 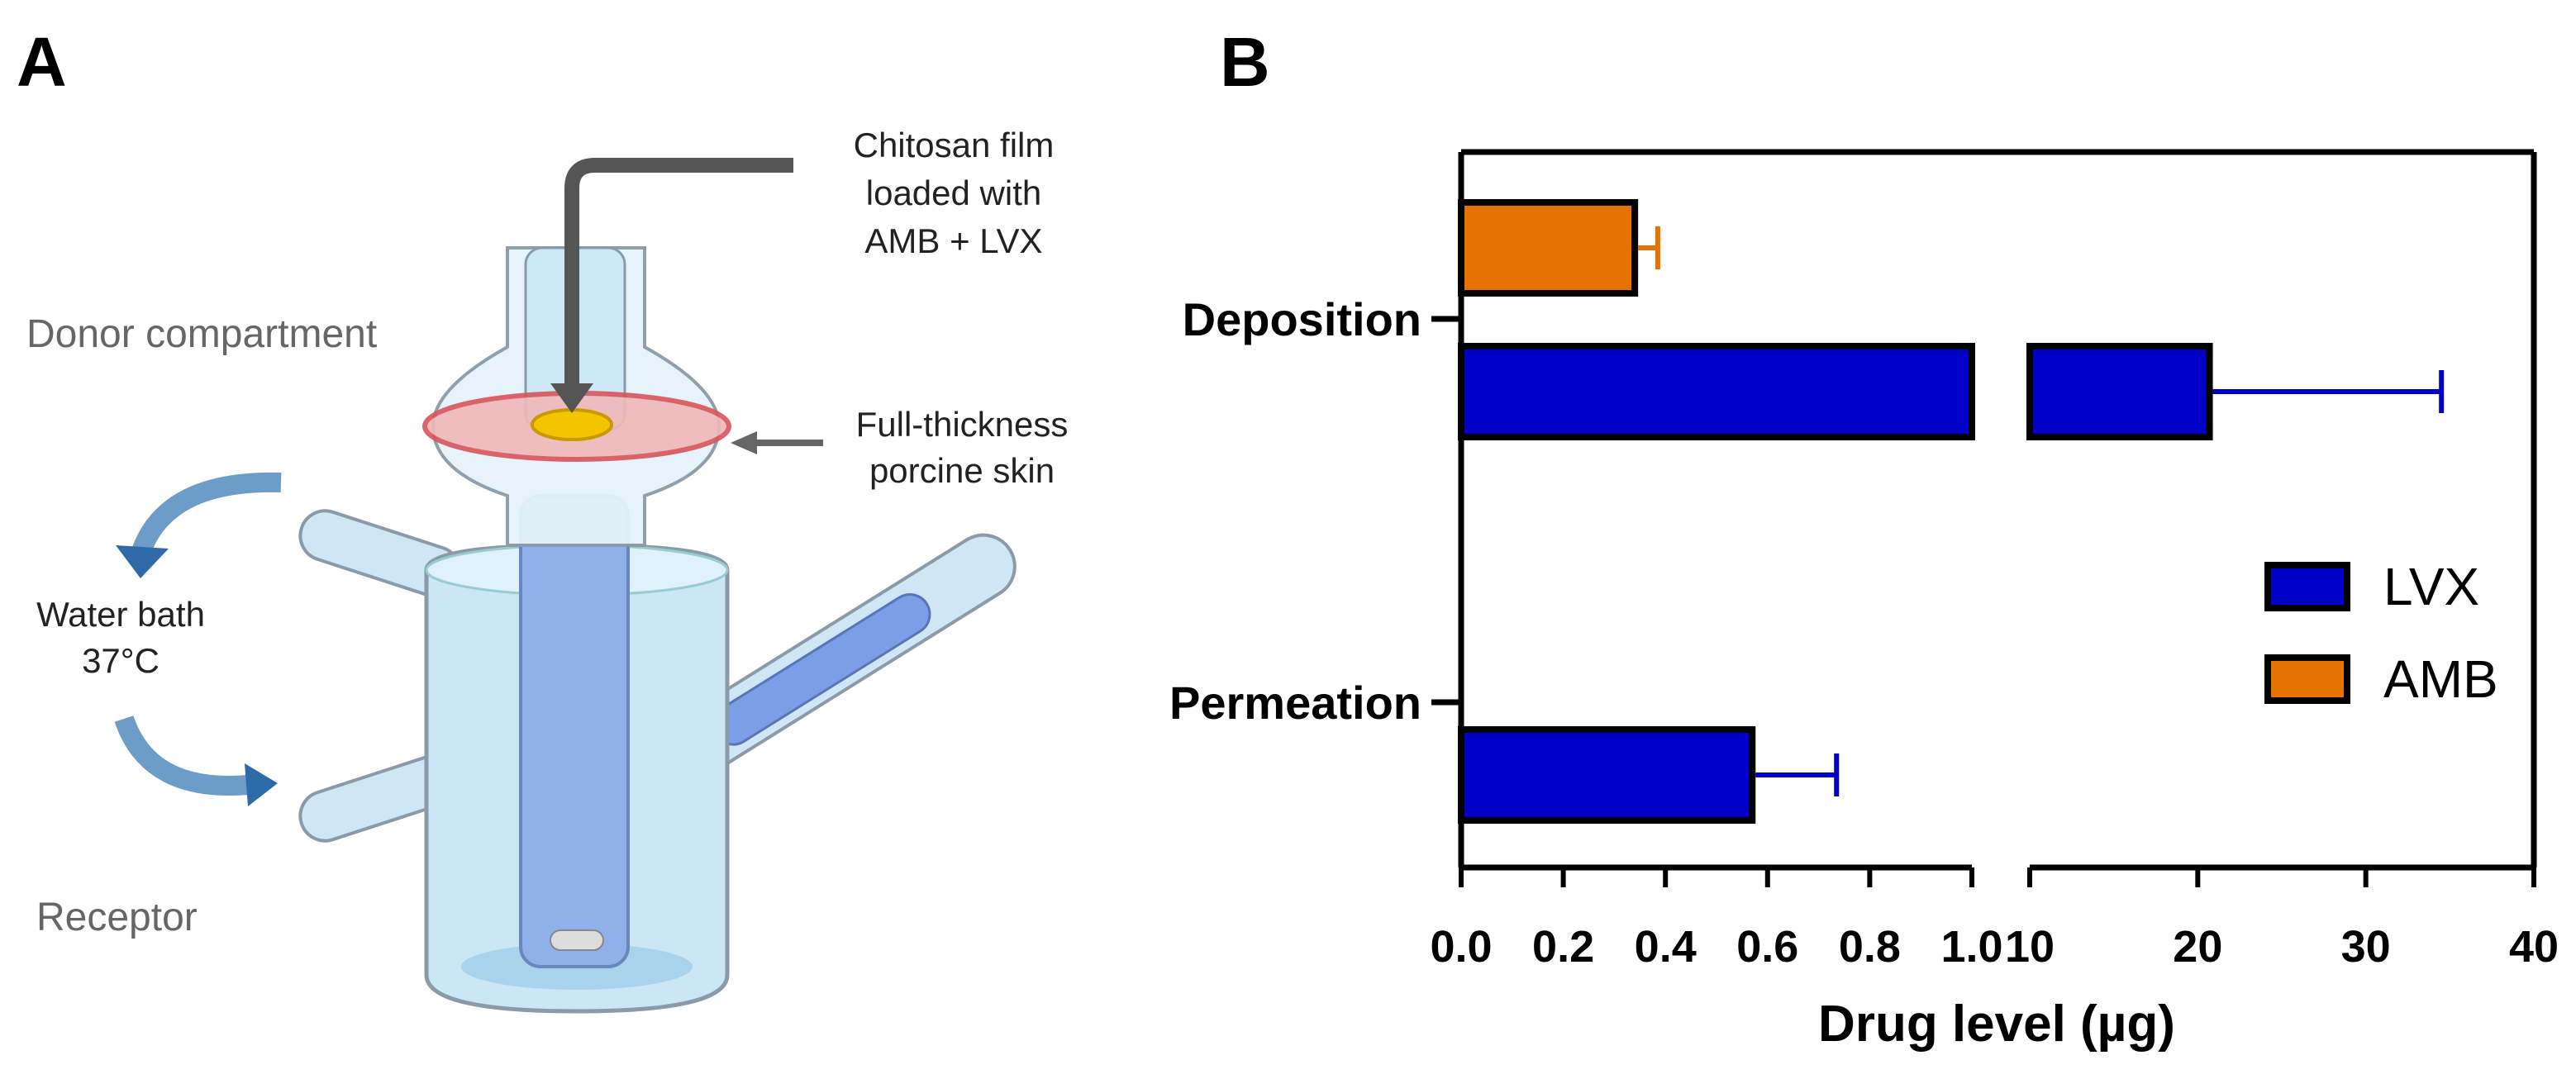 What do you see at coordinates (679, 273) in the screenshot?
I see `film-arrow` at bounding box center [679, 273].